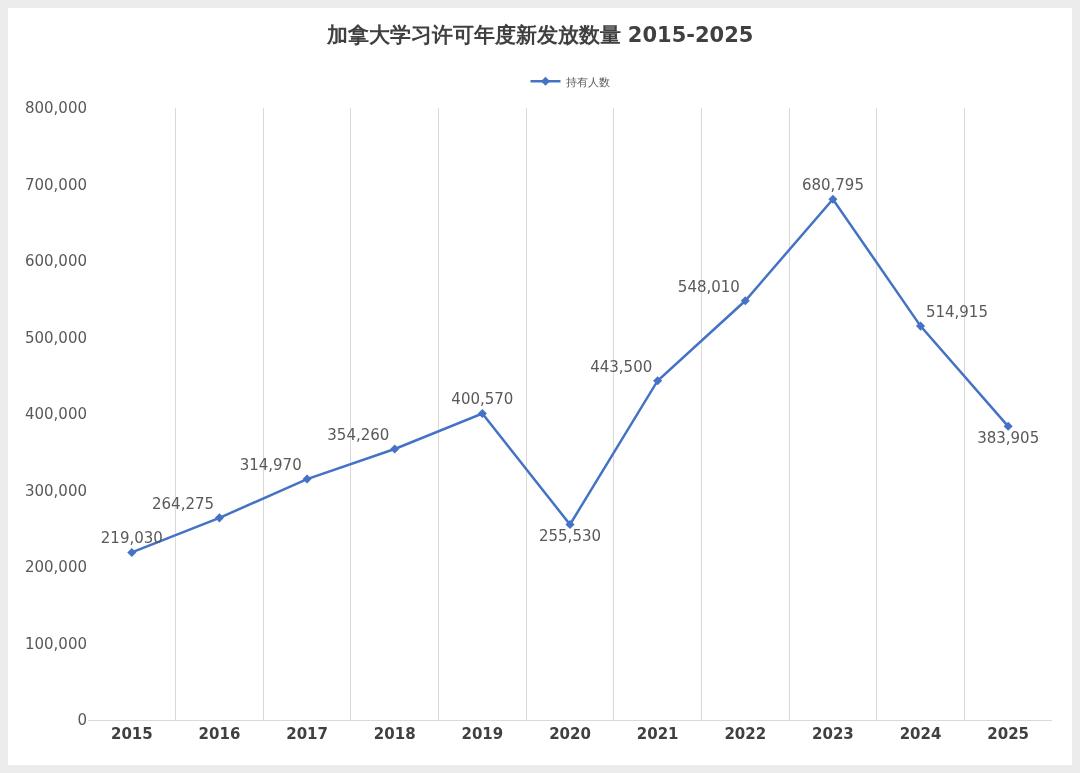 The image size is (1080, 773). What do you see at coordinates (587, 82) in the screenshot?
I see `legend-label: 持有人数` at bounding box center [587, 82].